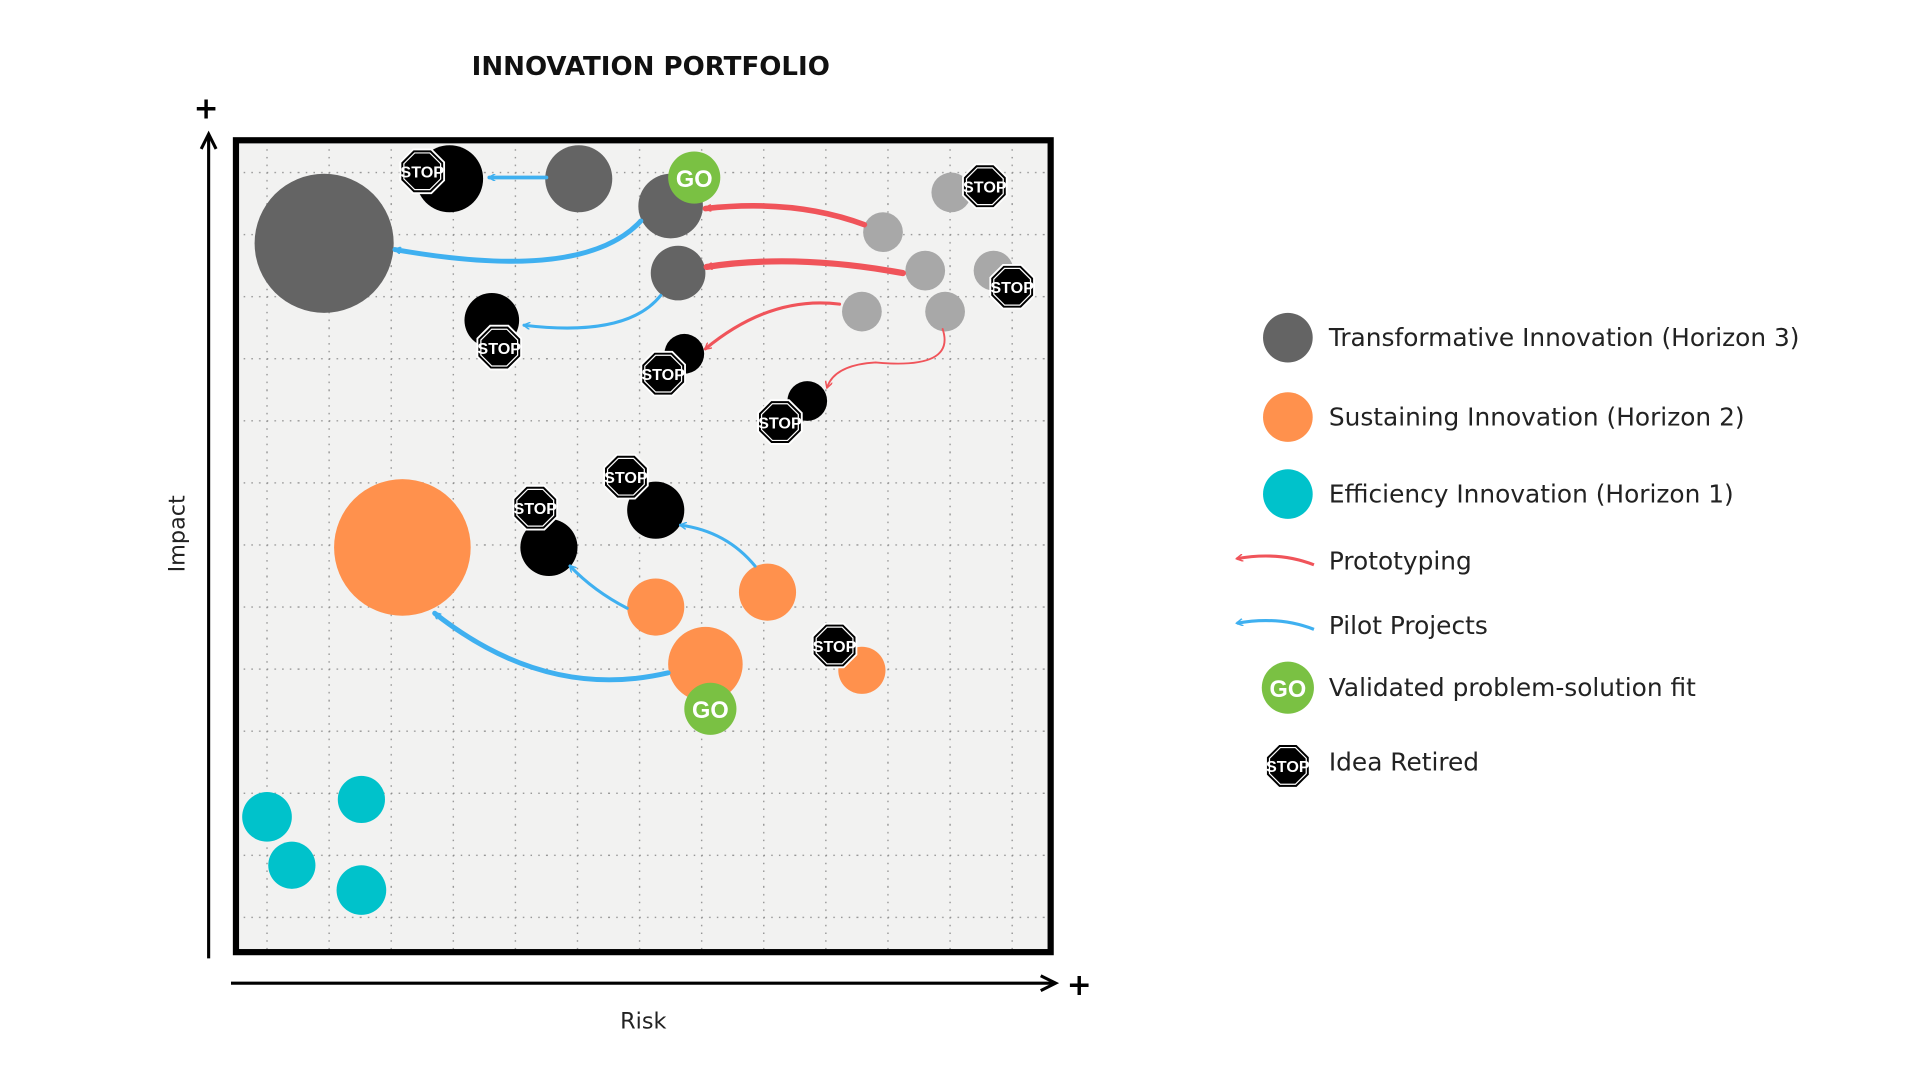 This screenshot has width=1920, height=1080. I want to click on legend-label: Pilot Projects, so click(1408, 625).